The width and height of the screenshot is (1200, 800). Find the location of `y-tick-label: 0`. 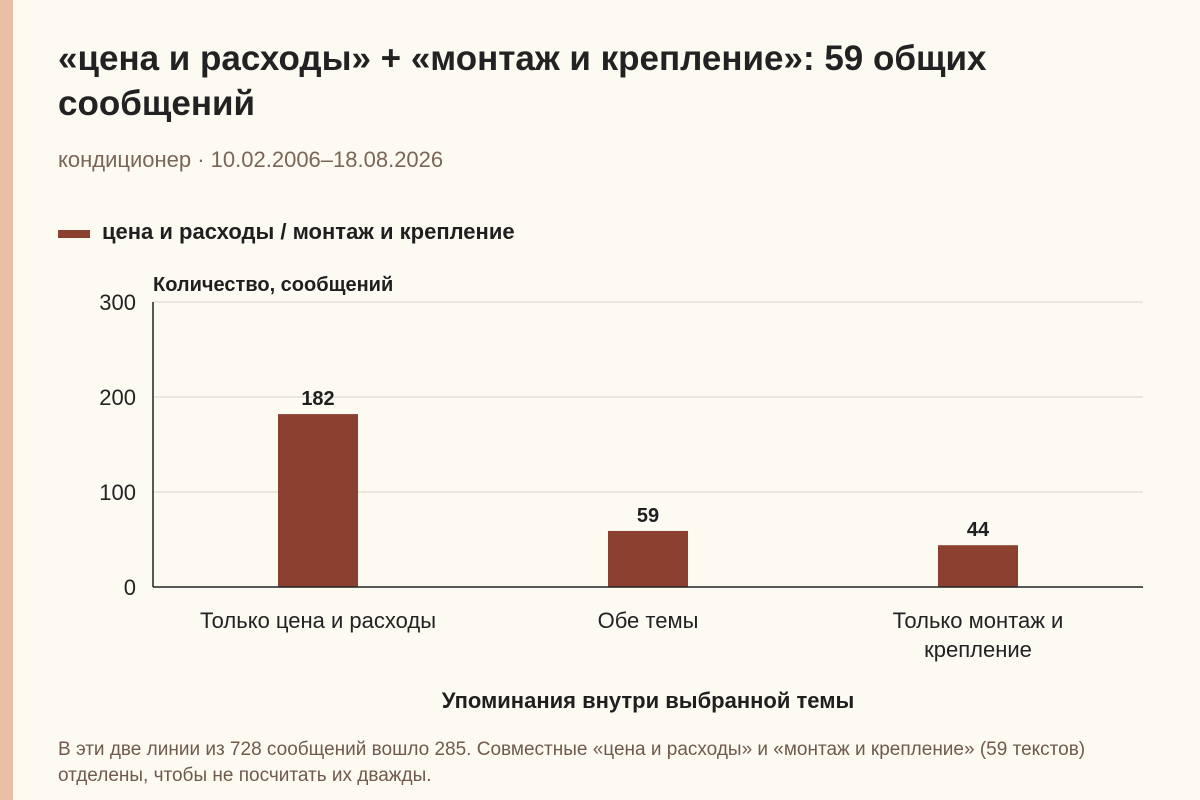

y-tick-label: 0 is located at coordinates (130, 587).